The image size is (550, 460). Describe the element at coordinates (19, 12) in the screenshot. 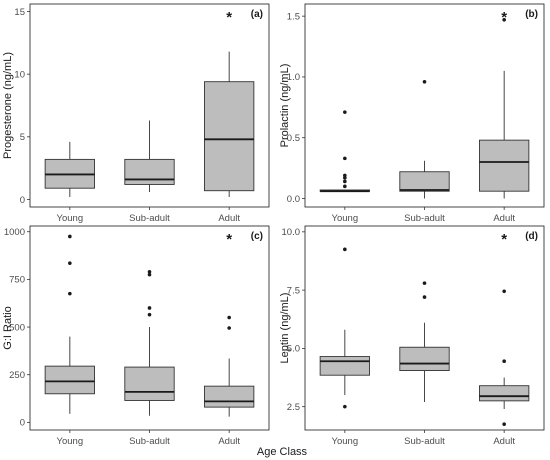

I see `y-tick-label: 15` at that location.